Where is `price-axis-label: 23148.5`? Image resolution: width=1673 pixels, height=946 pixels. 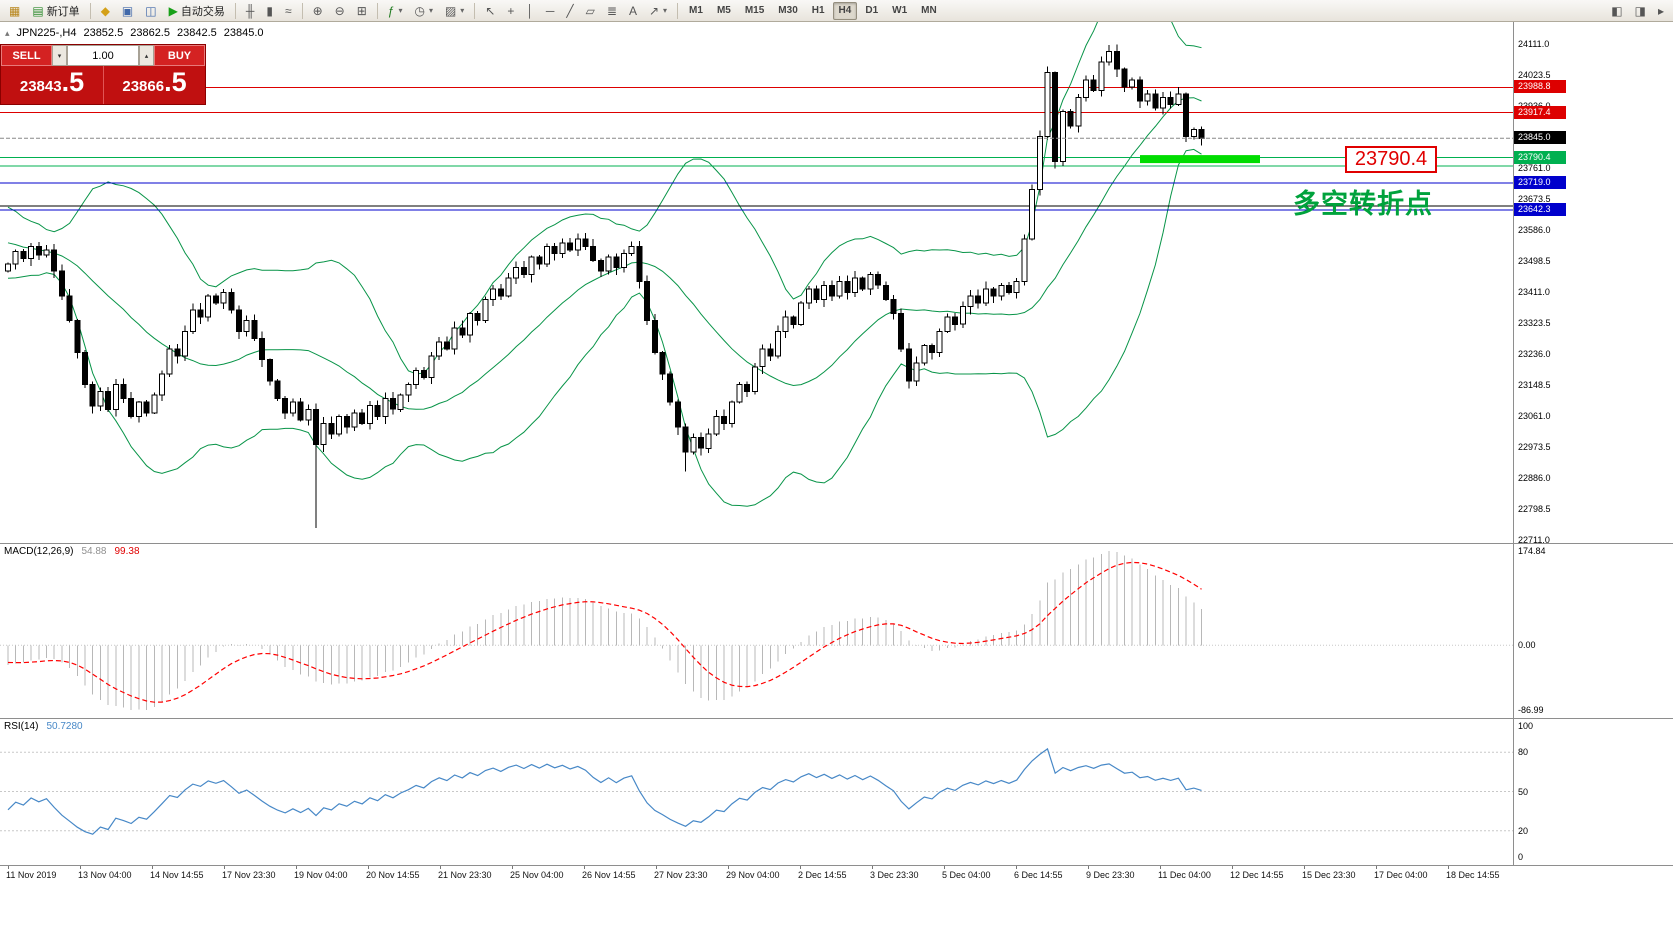
price-axis-label: 23148.5 is located at coordinates (1534, 385).